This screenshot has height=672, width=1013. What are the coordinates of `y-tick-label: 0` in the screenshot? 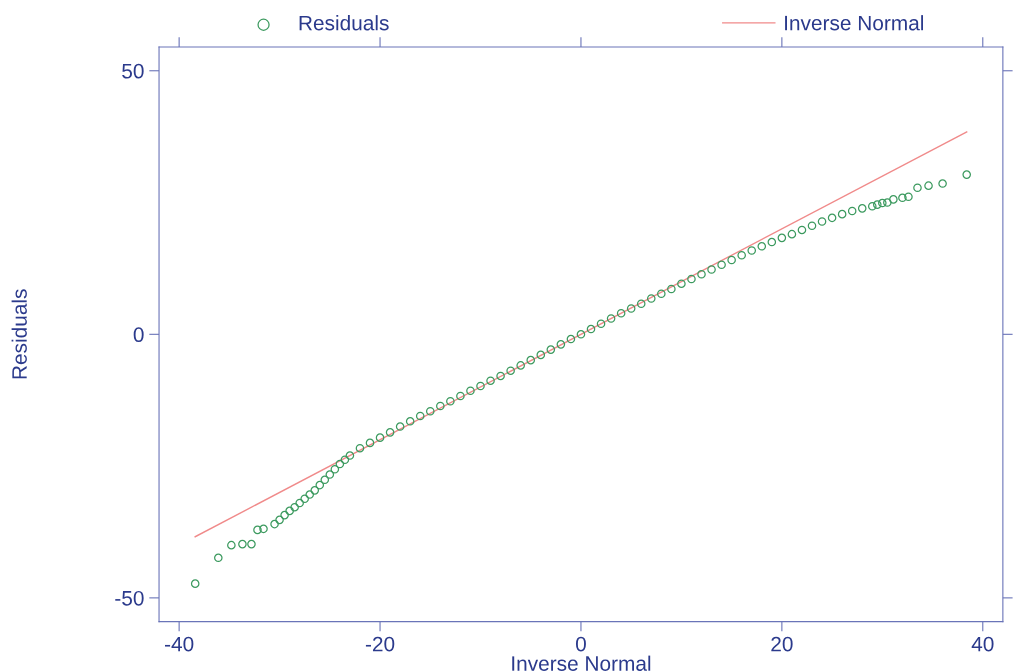 It's located at (138, 335).